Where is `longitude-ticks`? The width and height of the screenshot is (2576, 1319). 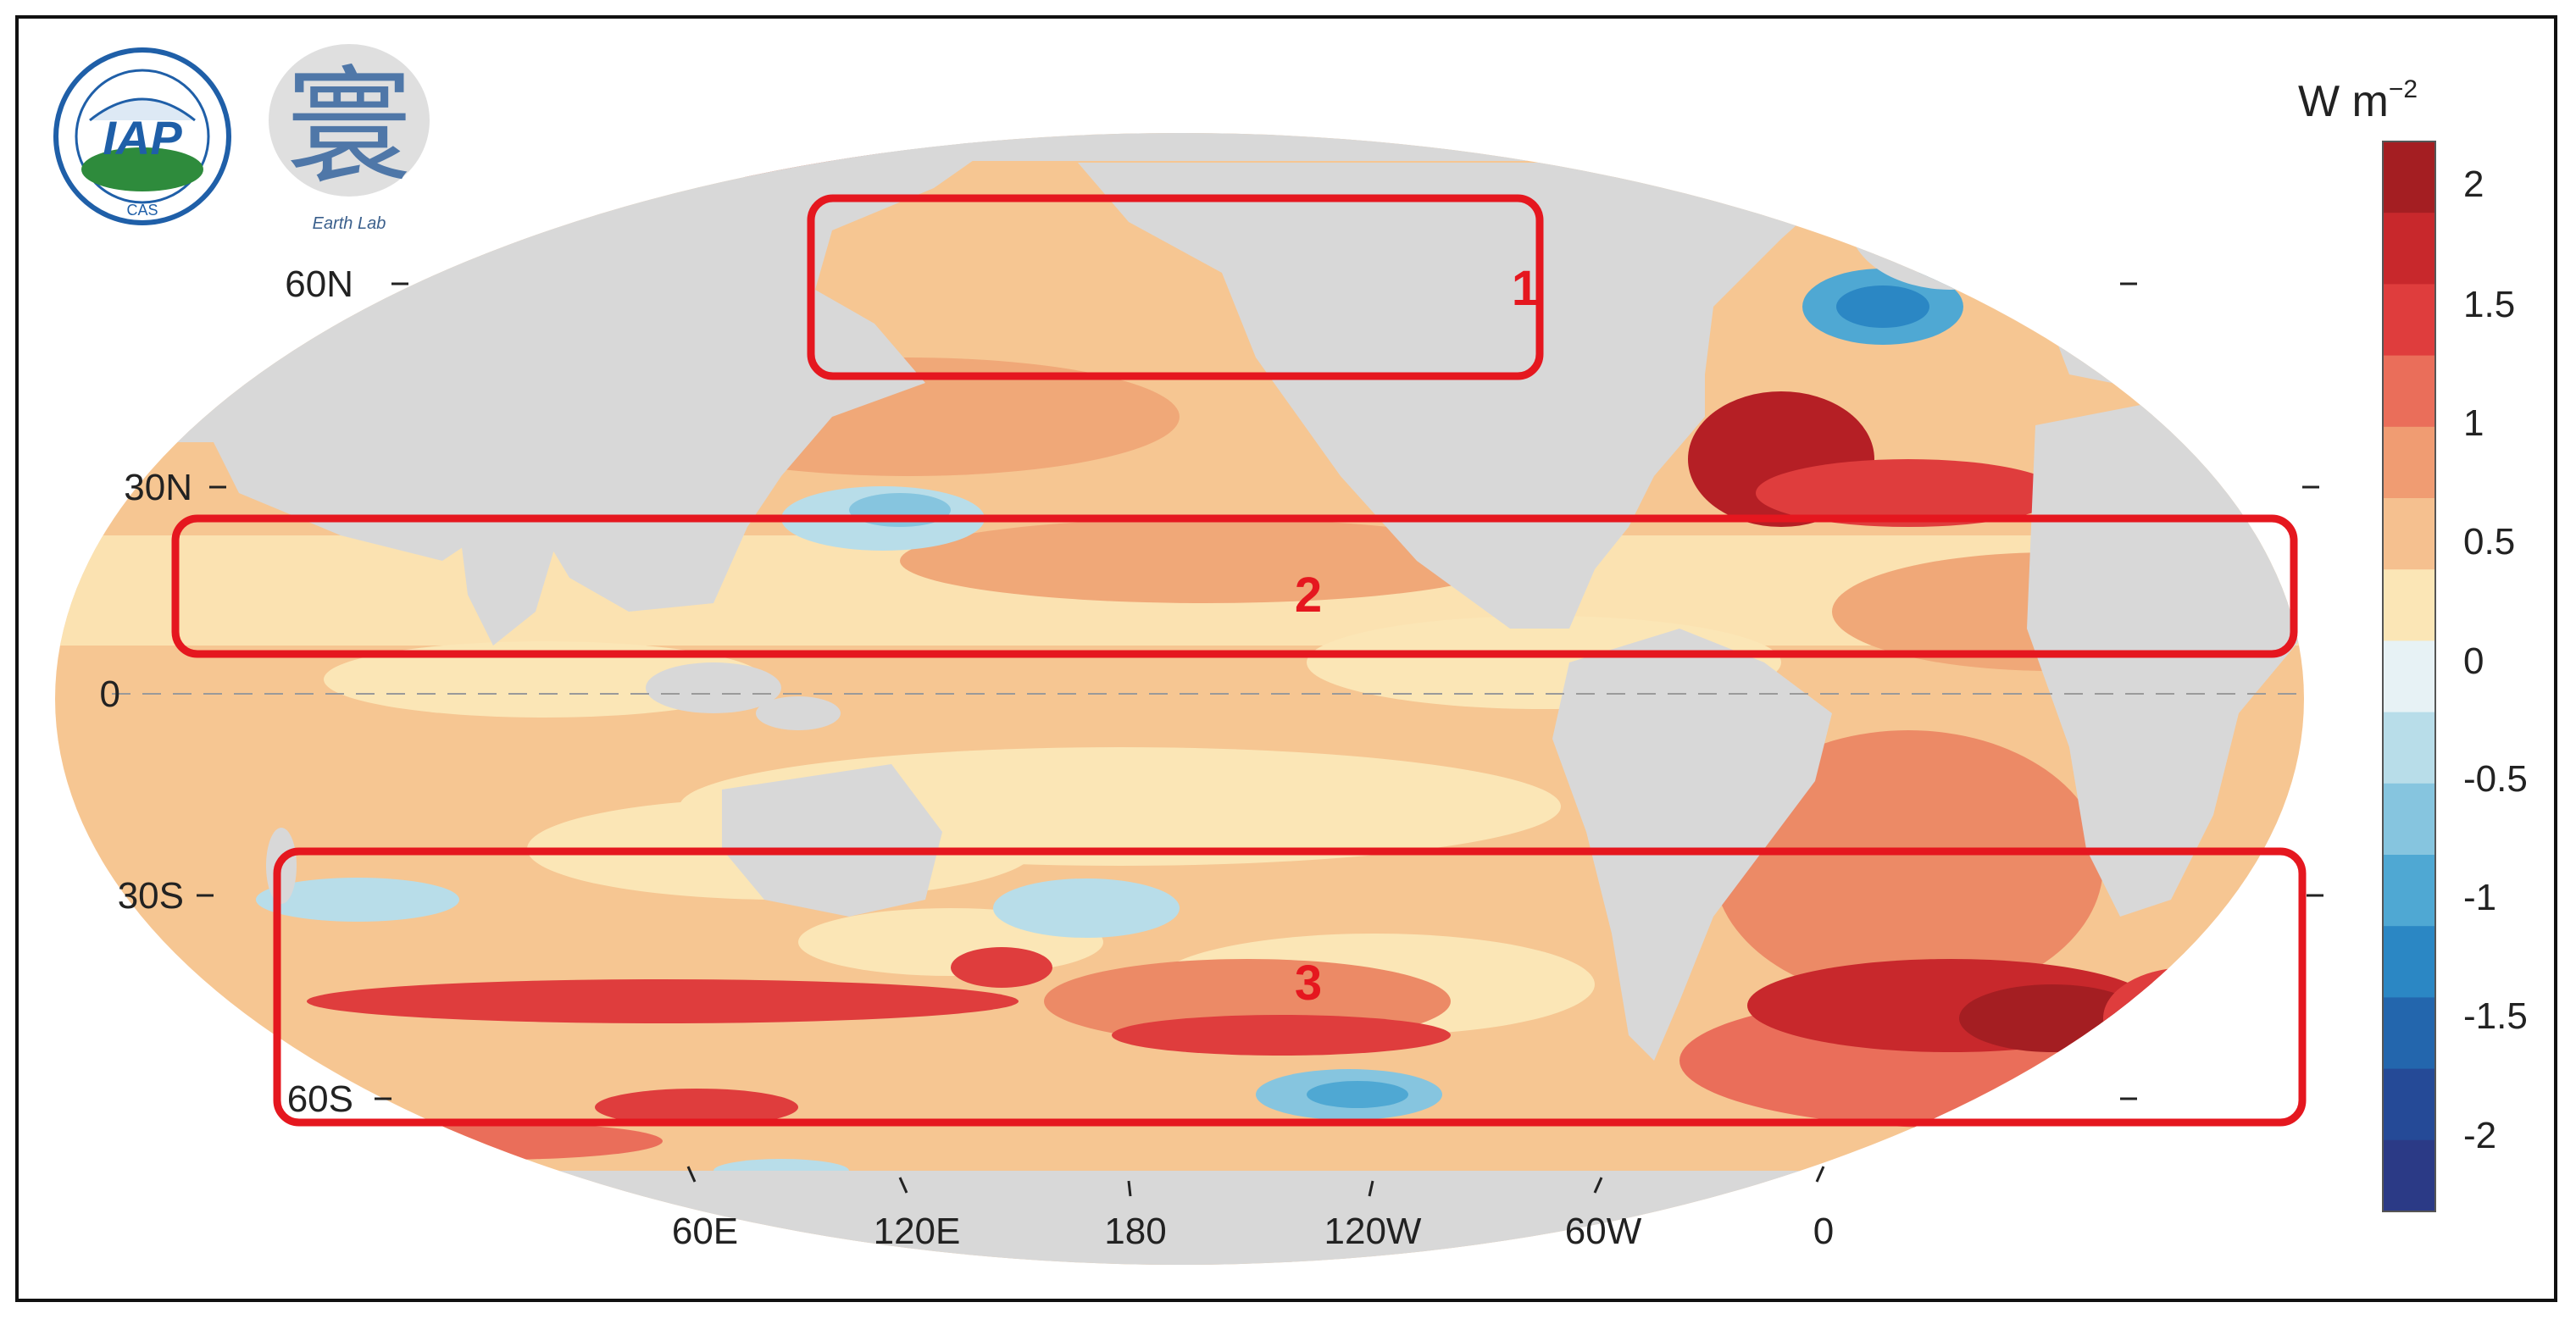 longitude-ticks is located at coordinates (1255, 1181).